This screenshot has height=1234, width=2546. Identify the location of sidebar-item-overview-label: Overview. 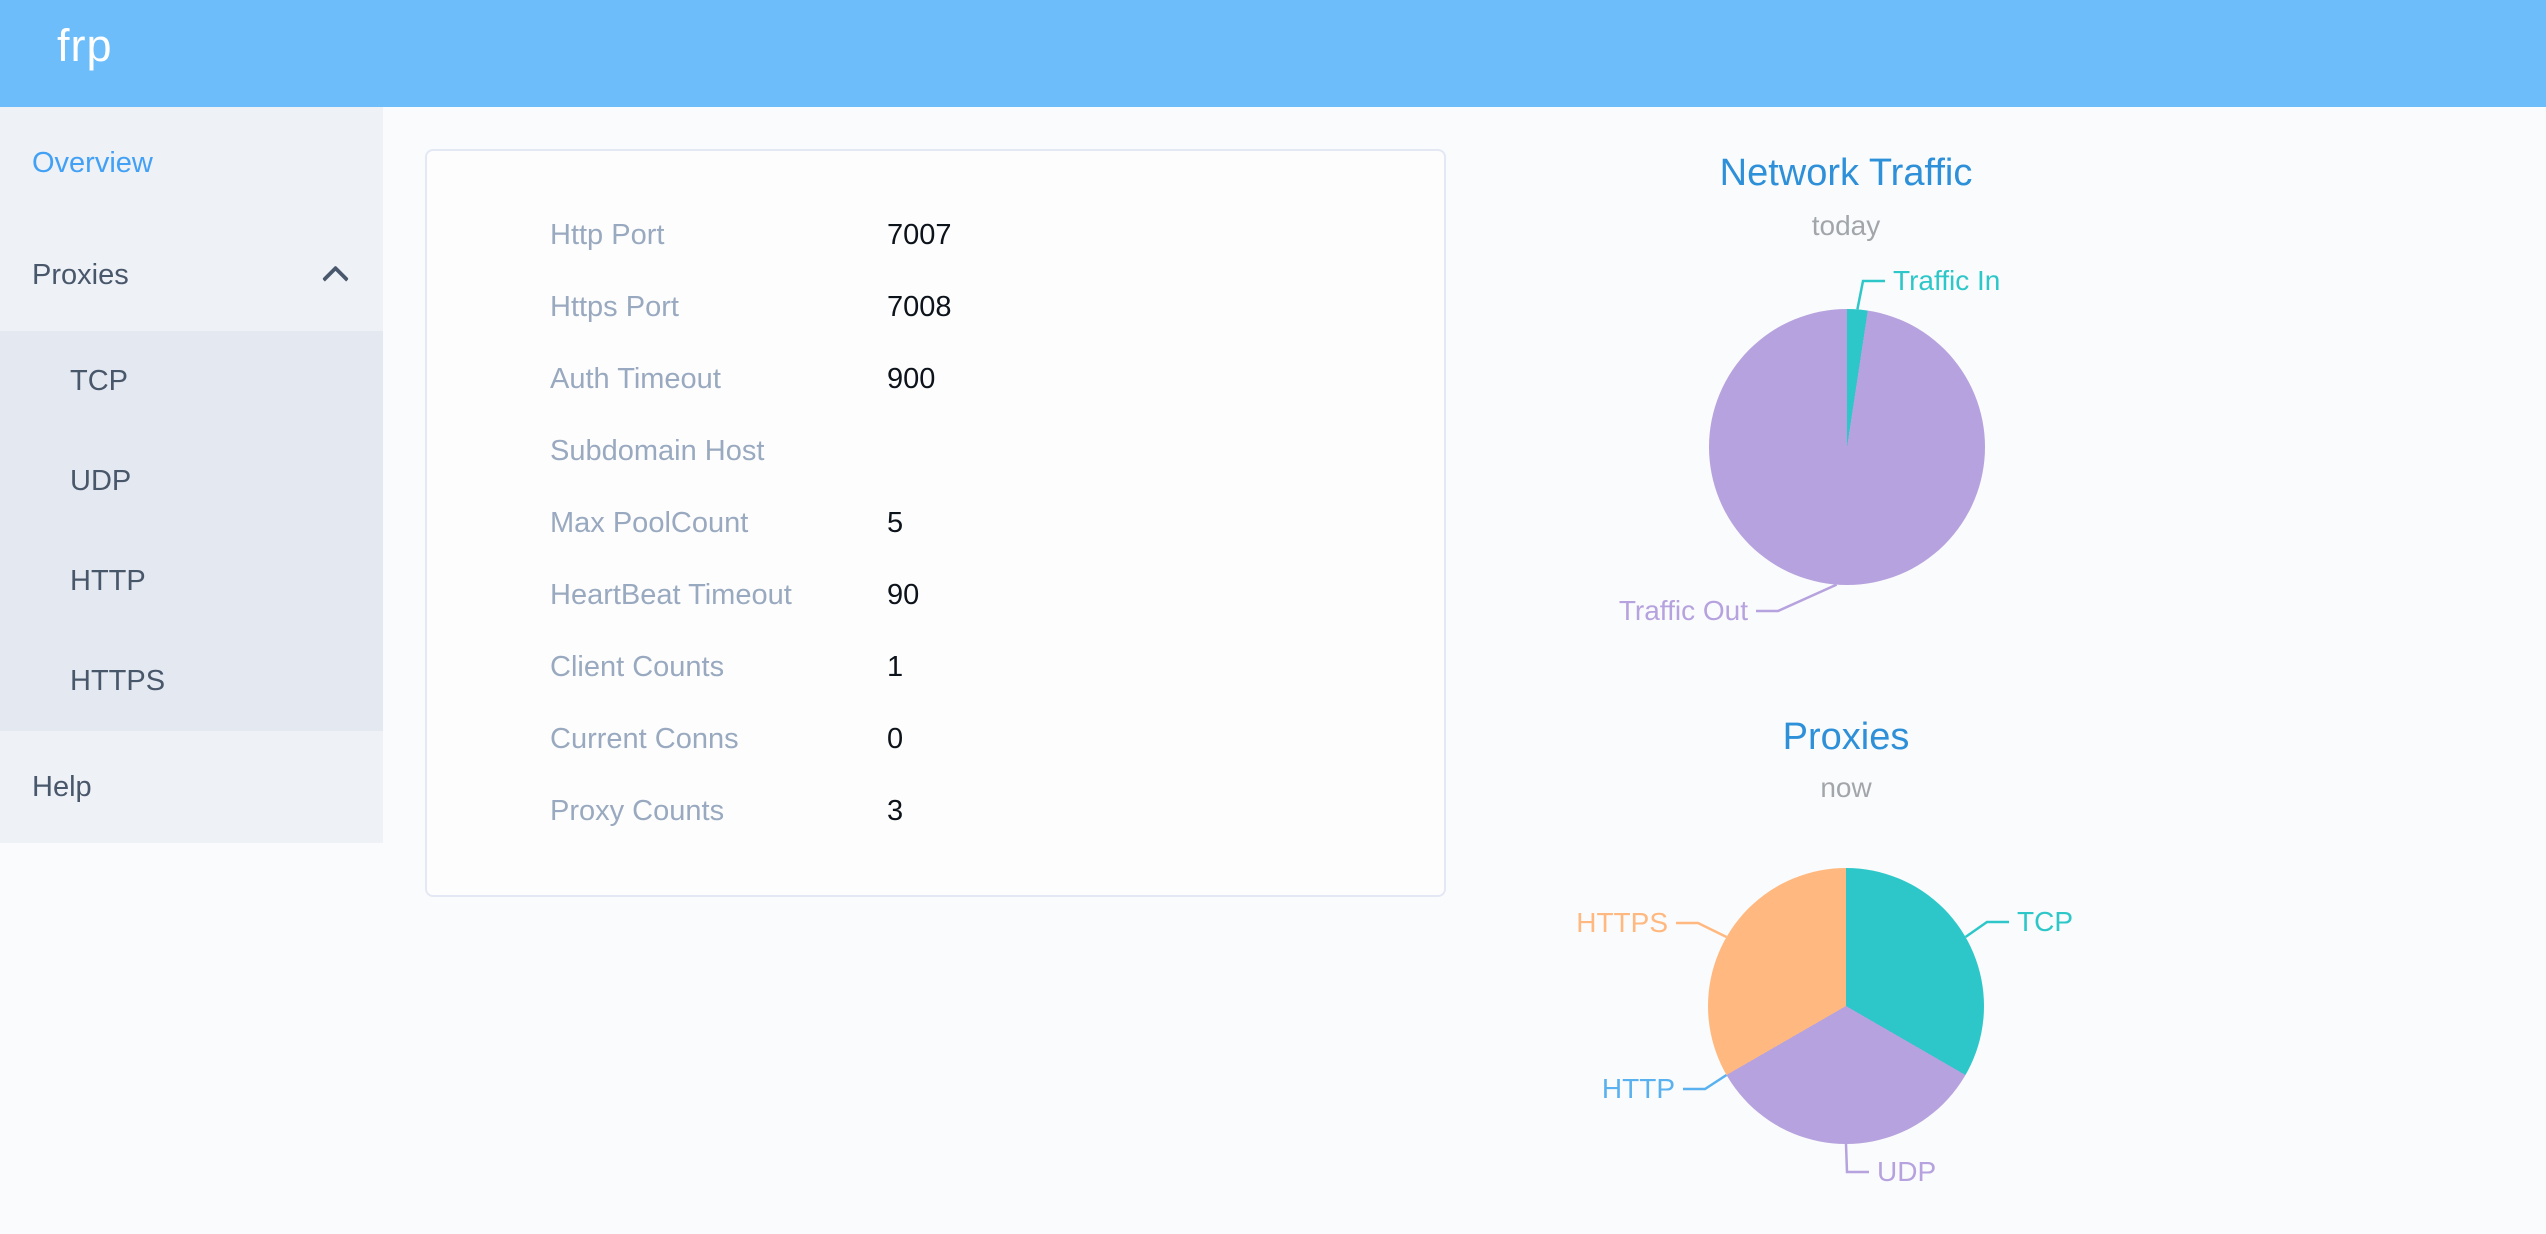
(92, 163).